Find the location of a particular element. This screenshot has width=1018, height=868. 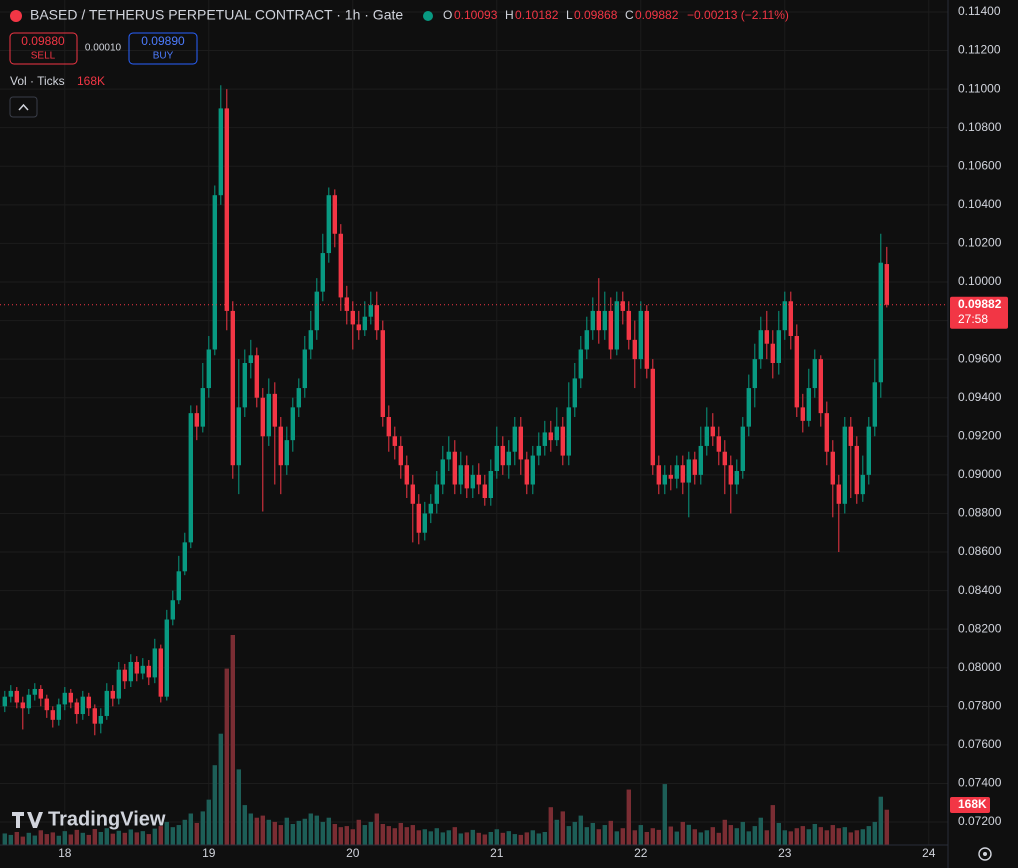

collapse-button is located at coordinates (23, 107).